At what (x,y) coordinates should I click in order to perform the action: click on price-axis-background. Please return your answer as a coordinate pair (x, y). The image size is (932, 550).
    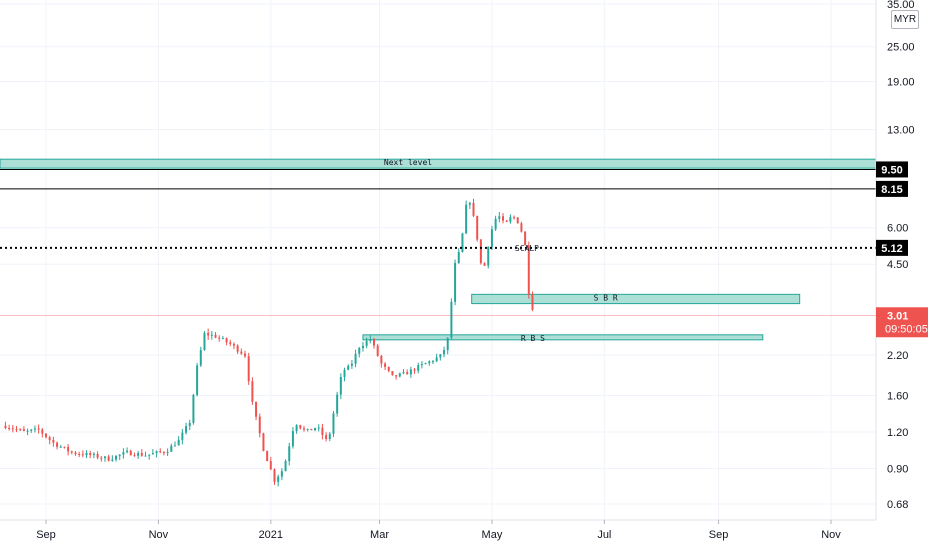
    Looking at the image, I should click on (904, 275).